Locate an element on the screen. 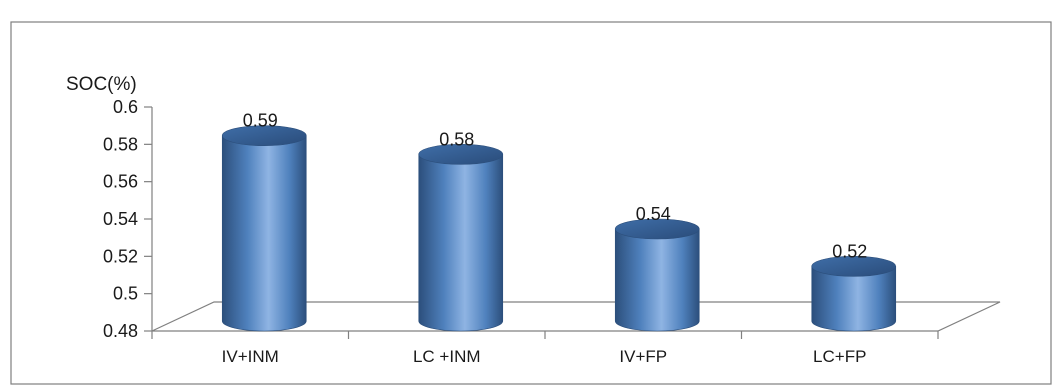 This screenshot has width=1057, height=385. y-tick-label: 0.58 is located at coordinates (120, 144).